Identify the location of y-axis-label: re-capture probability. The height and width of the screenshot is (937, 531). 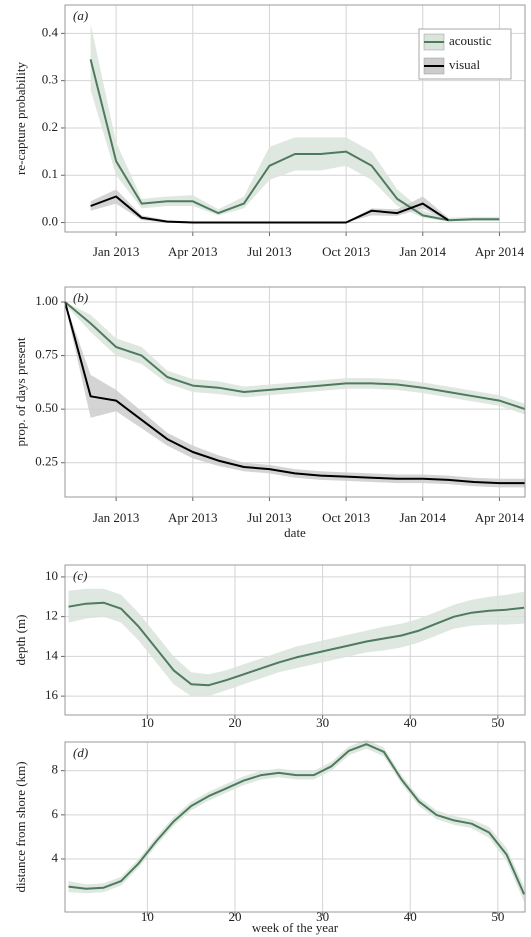
(20, 118).